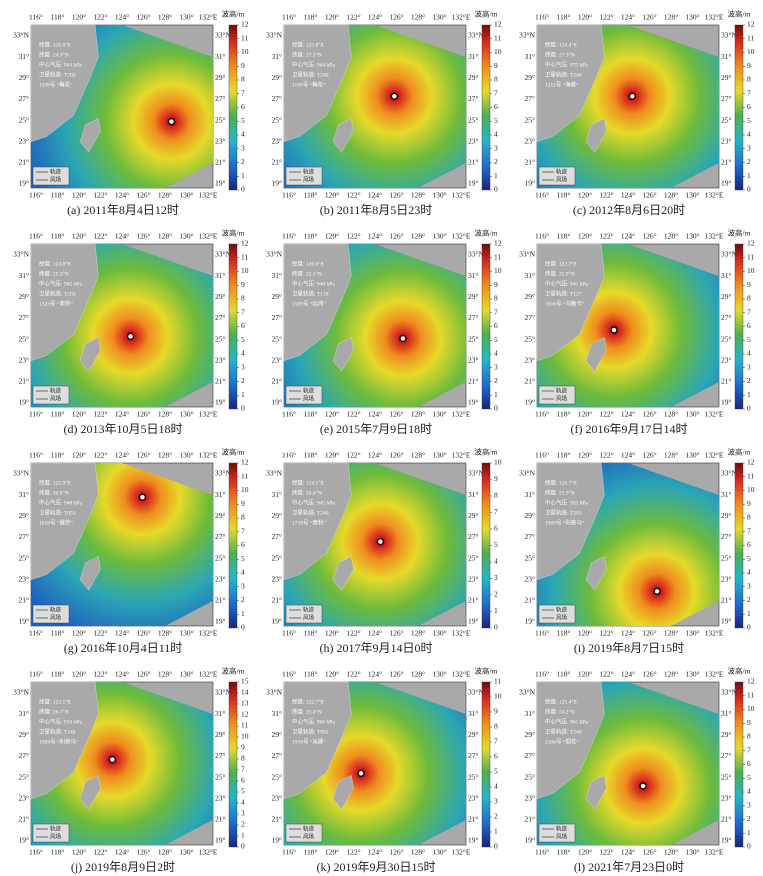 The image size is (763, 876). I want to click on caption: (f) 2016年9月17日14时, so click(629, 429).